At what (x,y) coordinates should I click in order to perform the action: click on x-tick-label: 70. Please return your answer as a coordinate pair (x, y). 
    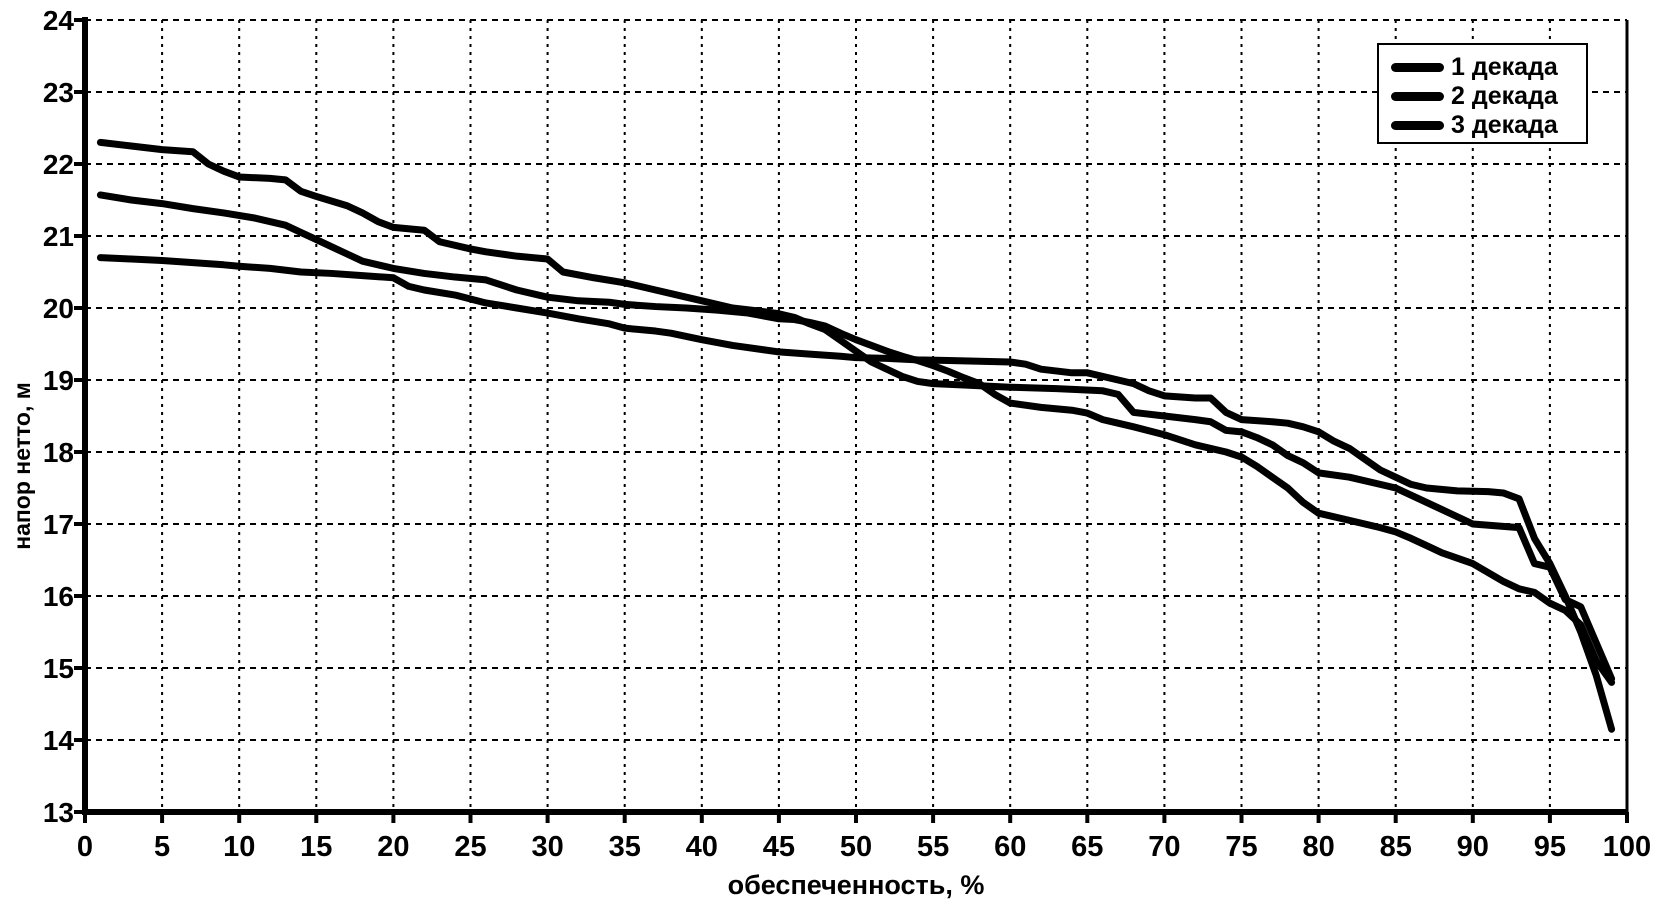
    Looking at the image, I should click on (1164, 847).